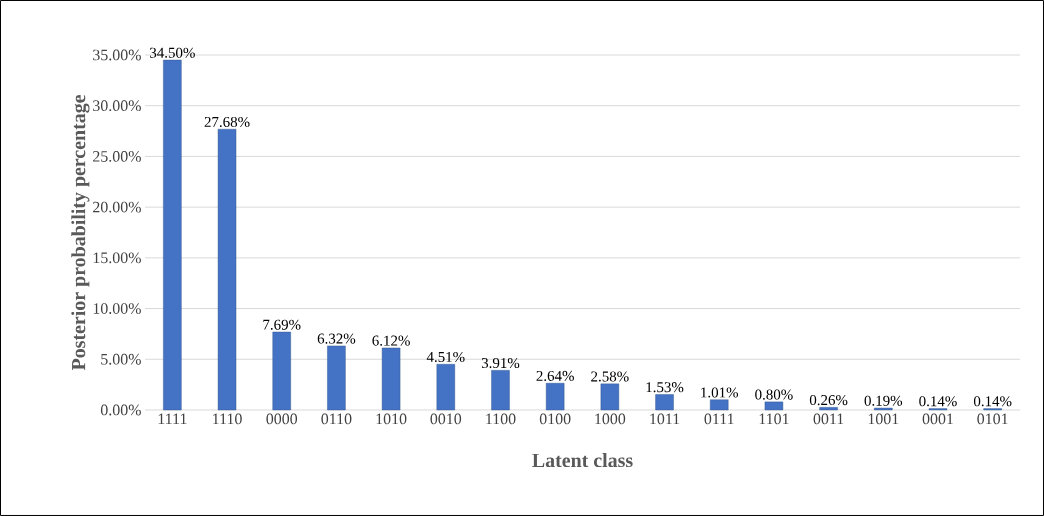 The image size is (1044, 516). What do you see at coordinates (172, 52) in the screenshot?
I see `data-label: 34.50%` at bounding box center [172, 52].